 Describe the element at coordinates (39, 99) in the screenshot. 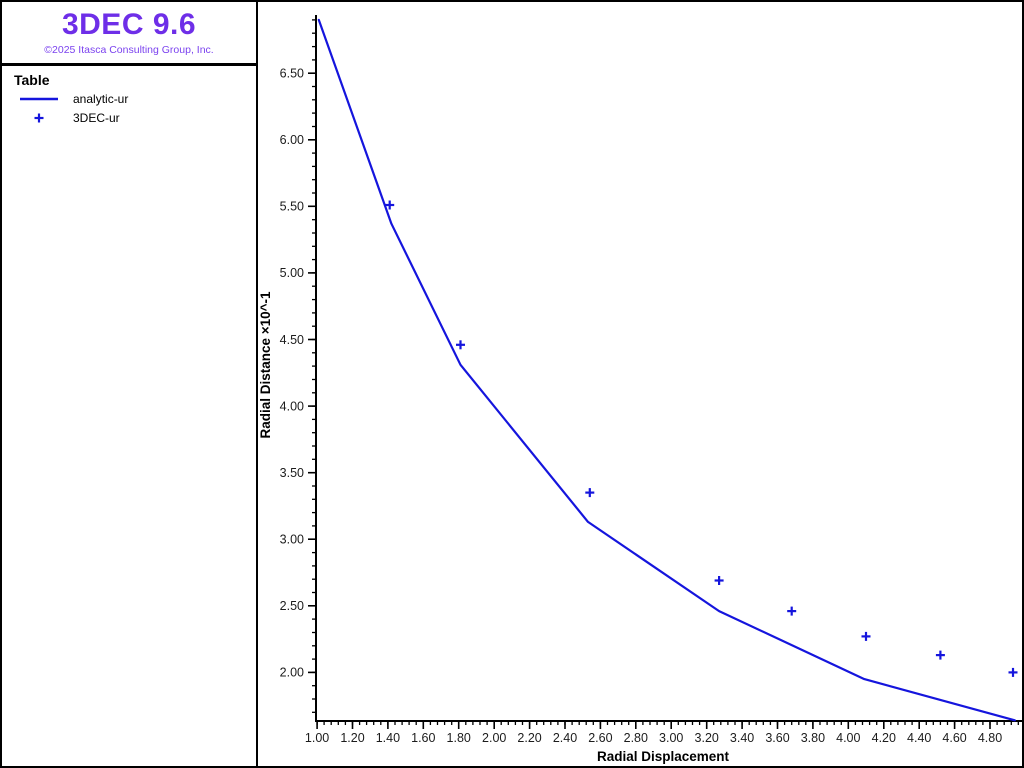

I see `line-sample-icon` at that location.